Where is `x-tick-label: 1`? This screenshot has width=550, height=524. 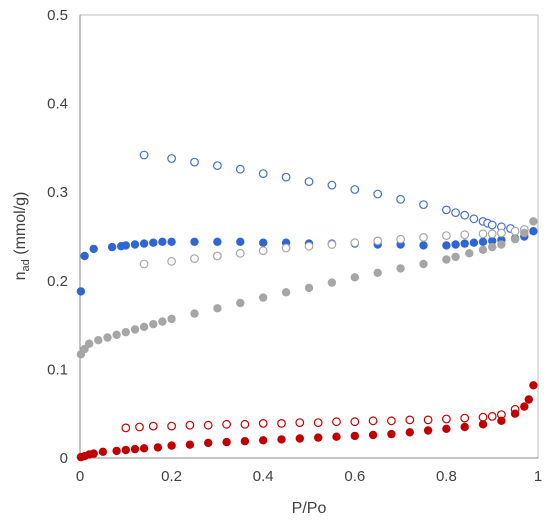 x-tick-label: 1 is located at coordinates (538, 476).